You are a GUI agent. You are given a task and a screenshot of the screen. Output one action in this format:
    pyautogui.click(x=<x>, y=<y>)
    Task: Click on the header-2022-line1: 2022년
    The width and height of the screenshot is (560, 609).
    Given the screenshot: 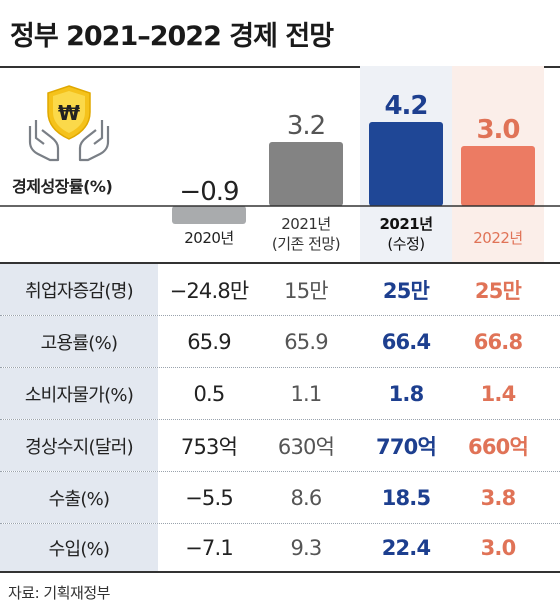 What is the action you would take?
    pyautogui.click(x=498, y=238)
    